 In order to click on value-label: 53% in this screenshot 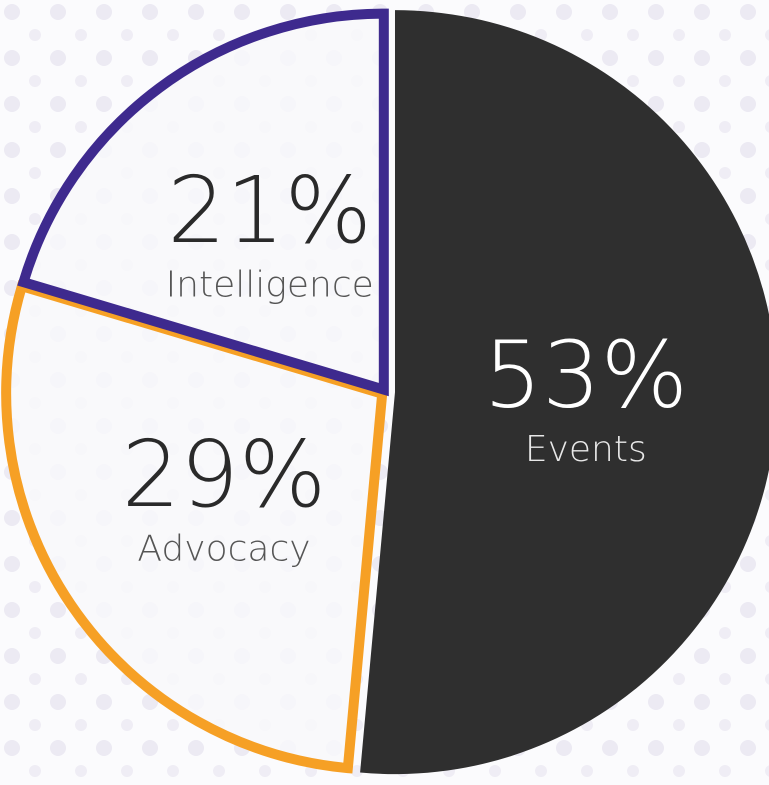, I will do `click(586, 374)`.